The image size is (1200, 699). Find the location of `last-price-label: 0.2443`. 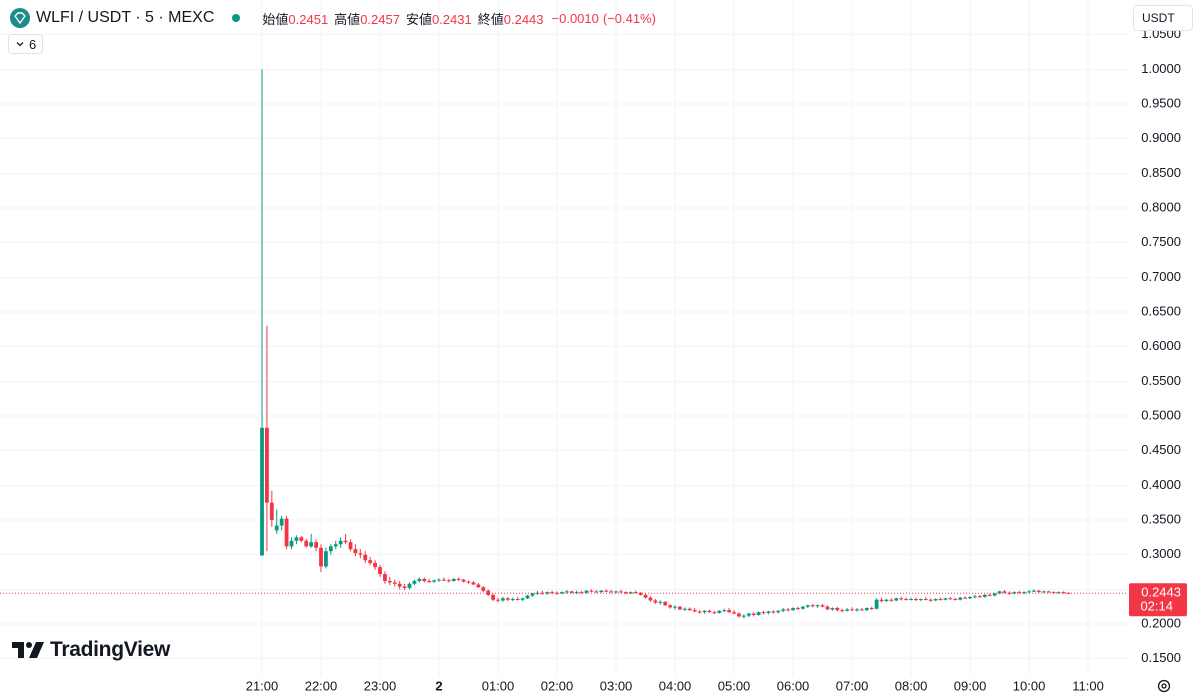

last-price-label: 0.2443 is located at coordinates (1161, 592).